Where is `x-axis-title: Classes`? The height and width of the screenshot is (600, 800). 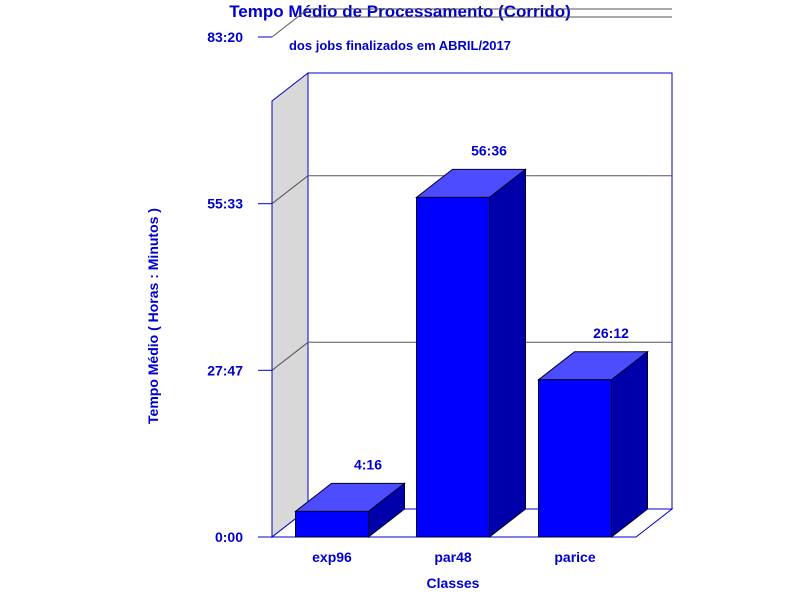 x-axis-title: Classes is located at coordinates (453, 583).